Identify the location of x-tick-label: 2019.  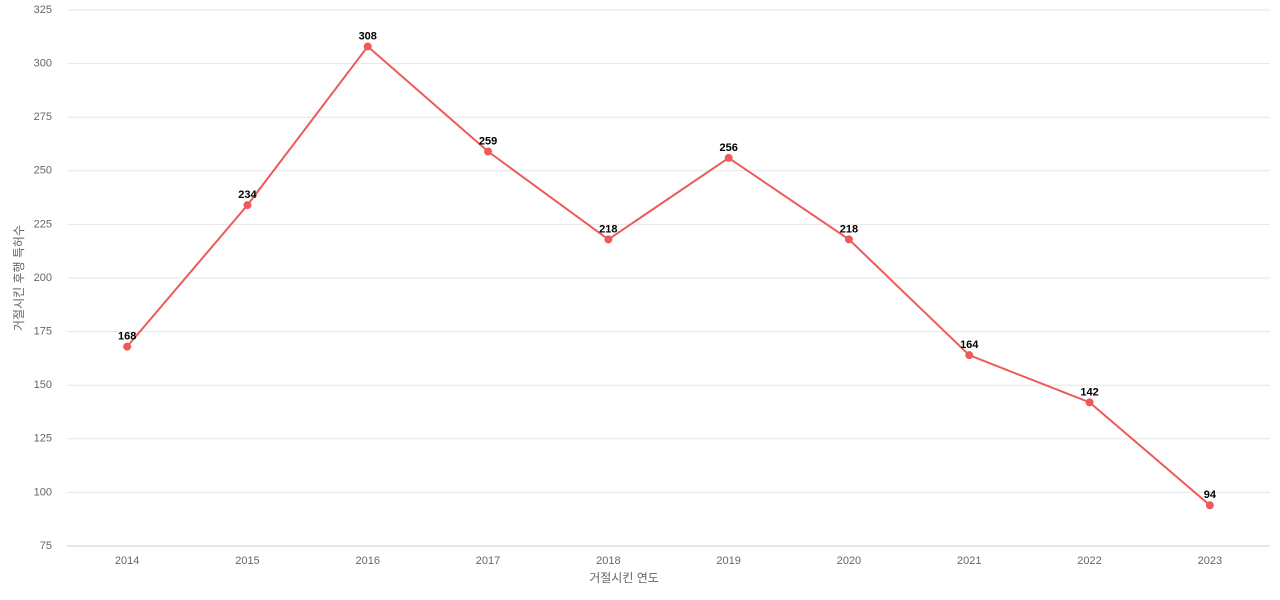
(728, 561).